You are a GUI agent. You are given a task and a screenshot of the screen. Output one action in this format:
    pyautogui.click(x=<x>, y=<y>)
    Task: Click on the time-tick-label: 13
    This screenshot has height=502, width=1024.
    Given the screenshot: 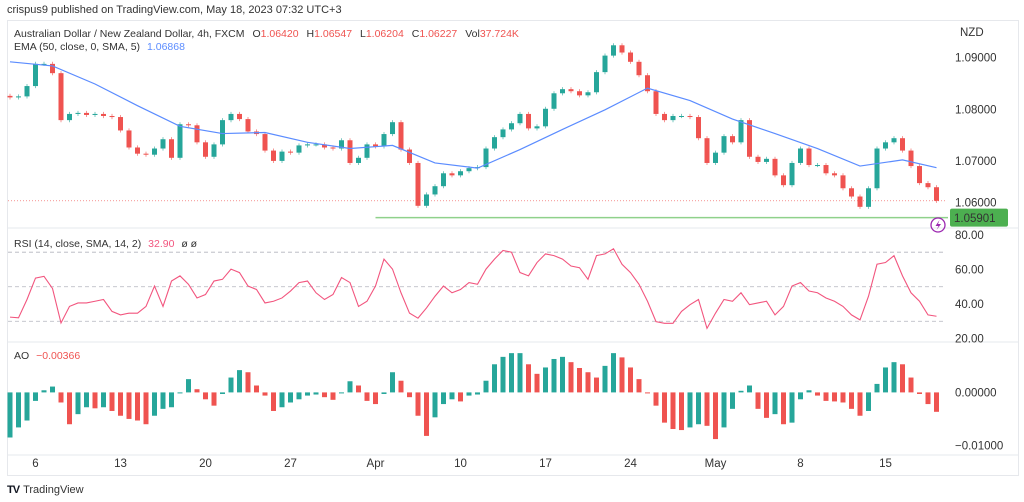 What is the action you would take?
    pyautogui.click(x=120, y=464)
    